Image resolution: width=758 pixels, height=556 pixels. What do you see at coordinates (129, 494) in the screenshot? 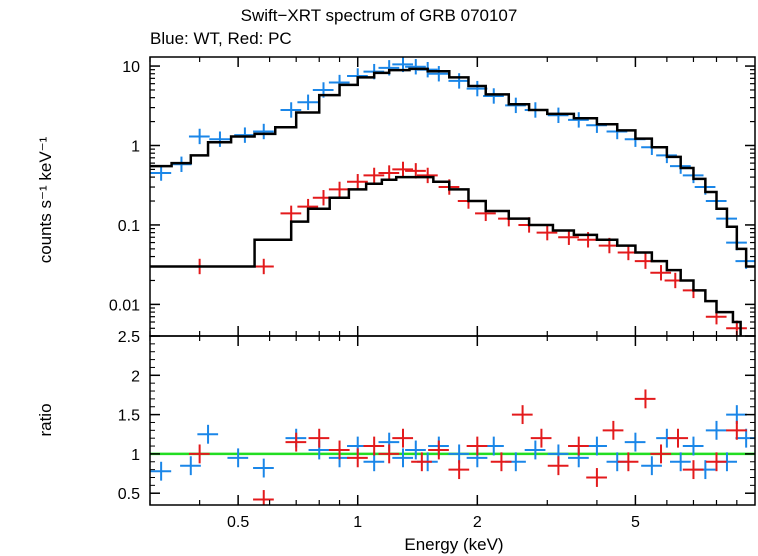
I see `y-tick-label: 0.5` at bounding box center [129, 494].